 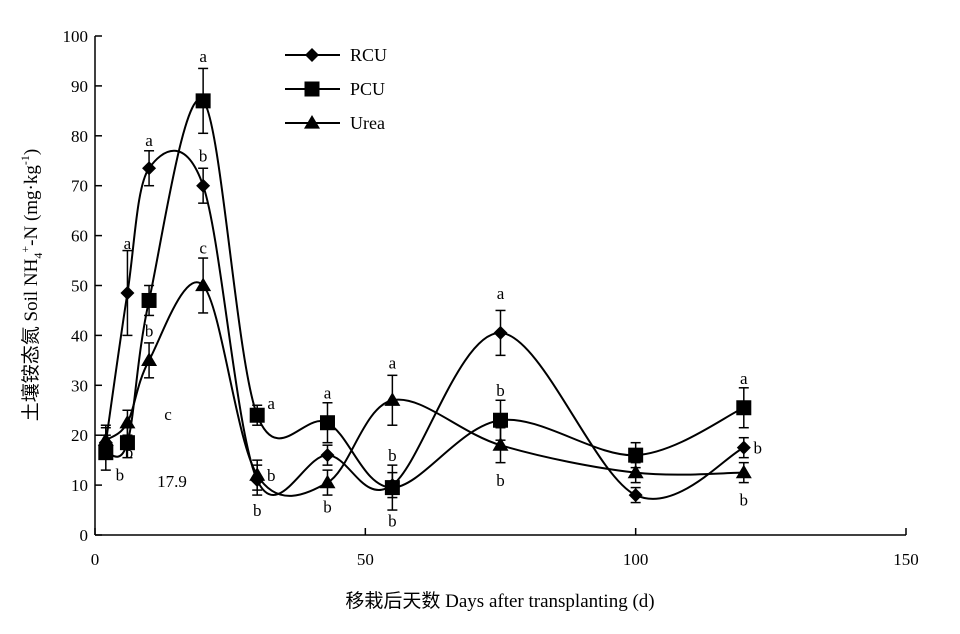 I want to click on y-tick-label: 50, so click(x=79, y=286).